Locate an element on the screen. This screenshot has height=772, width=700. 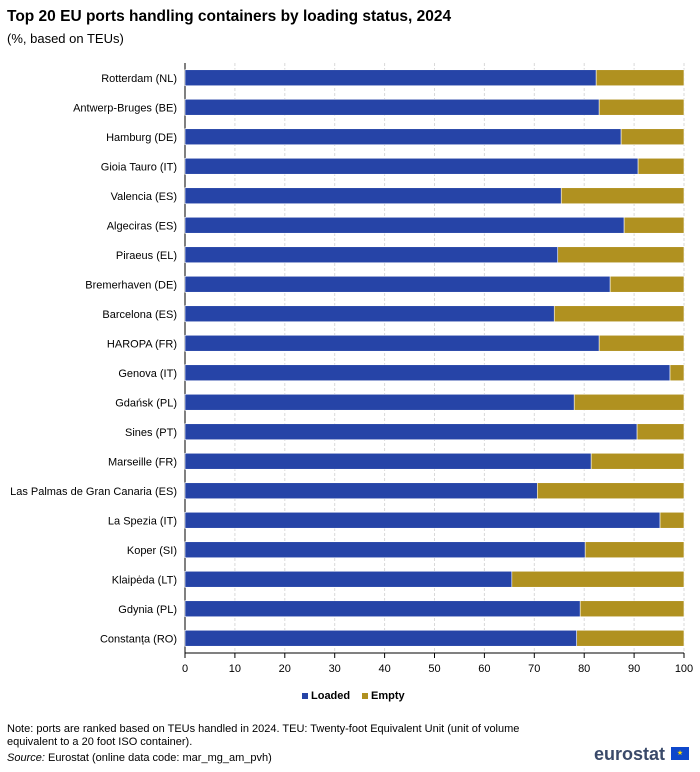
legend-swatch-empty is located at coordinates (365, 696).